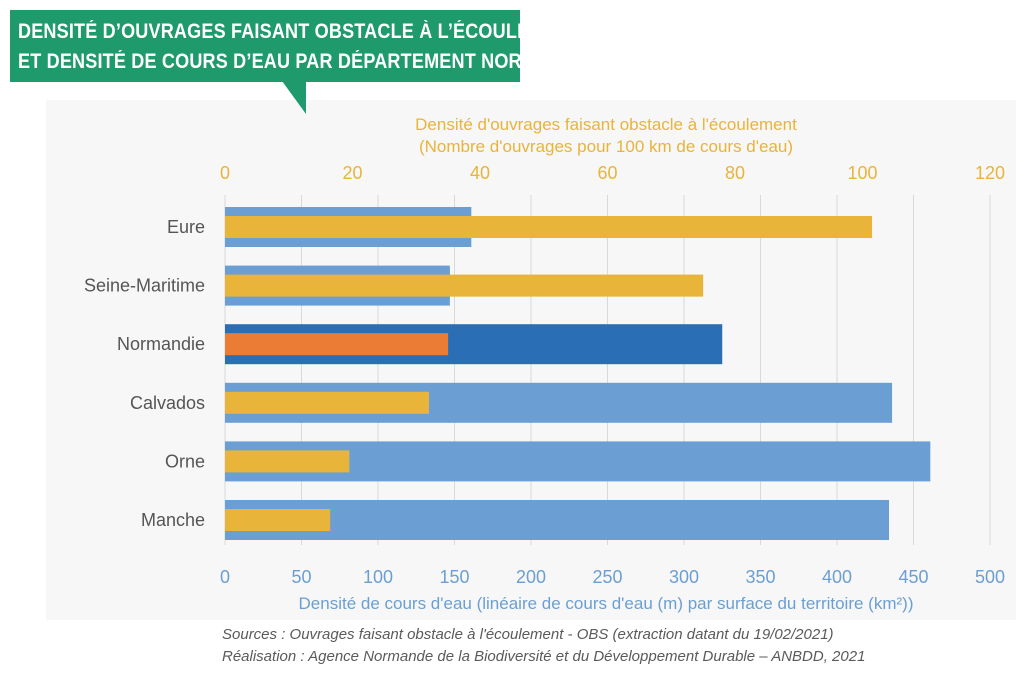  I want to click on bottom-axis-tick-label: 0, so click(225, 577).